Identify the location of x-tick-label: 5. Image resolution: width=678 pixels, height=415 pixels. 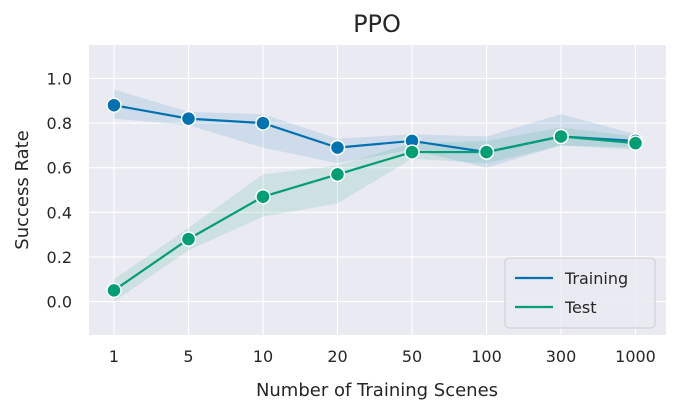
(188, 356).